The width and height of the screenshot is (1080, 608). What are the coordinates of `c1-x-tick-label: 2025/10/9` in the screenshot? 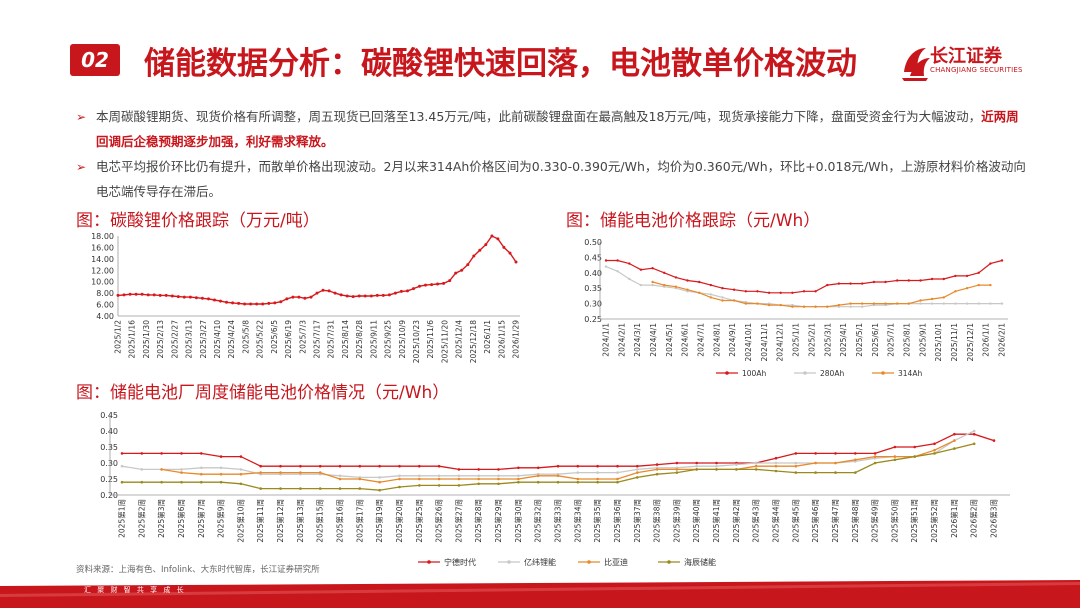 It's located at (402, 339).